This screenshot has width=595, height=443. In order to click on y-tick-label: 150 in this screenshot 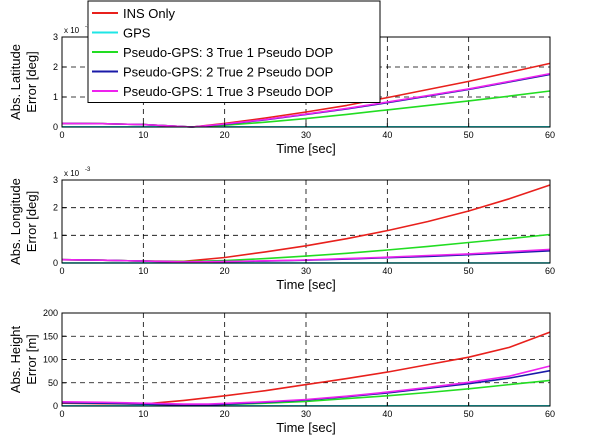, I will do `click(50, 336)`.